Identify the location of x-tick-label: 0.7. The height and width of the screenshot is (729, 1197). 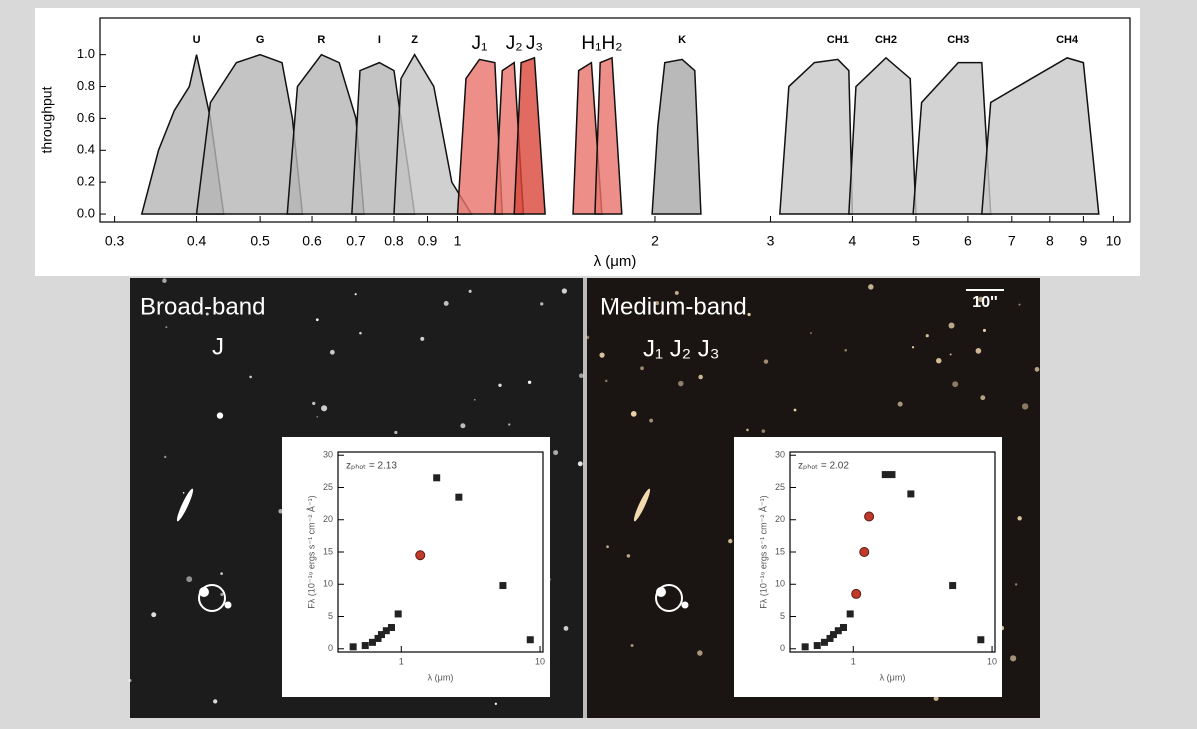
(356, 241).